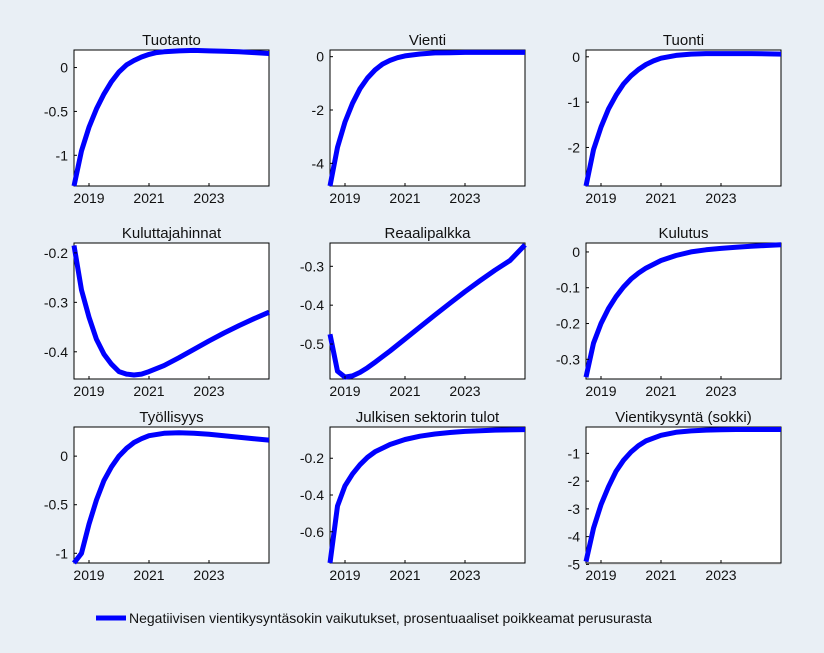 The image size is (824, 653). What do you see at coordinates (683, 233) in the screenshot?
I see `subplot-title: Kulutus` at bounding box center [683, 233].